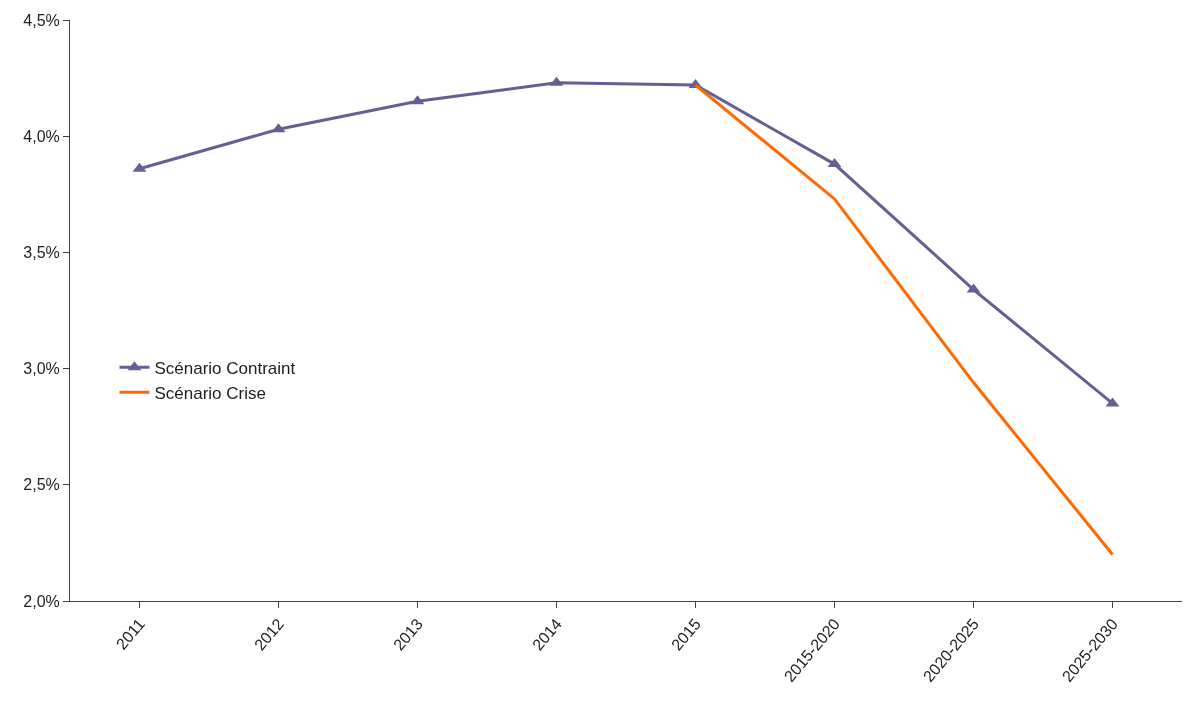  I want to click on y-tick-label: 4,0%, so click(41, 136).